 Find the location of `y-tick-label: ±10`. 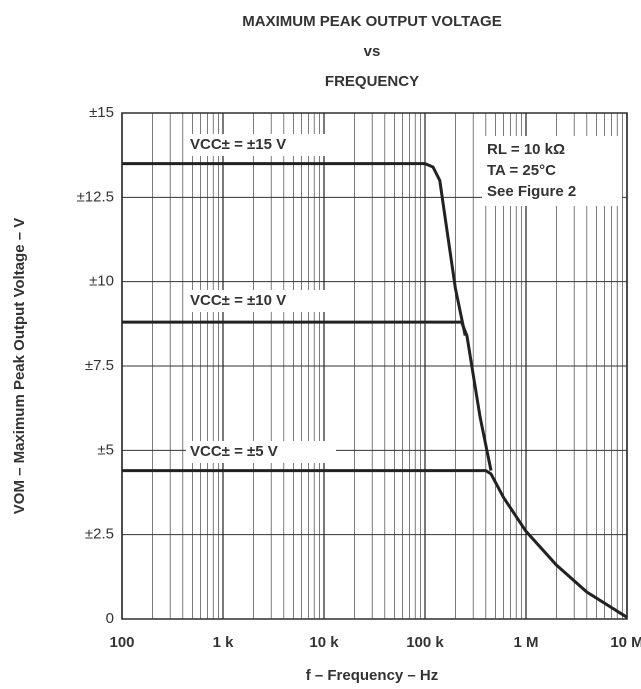

y-tick-label: ±10 is located at coordinates (101, 281).